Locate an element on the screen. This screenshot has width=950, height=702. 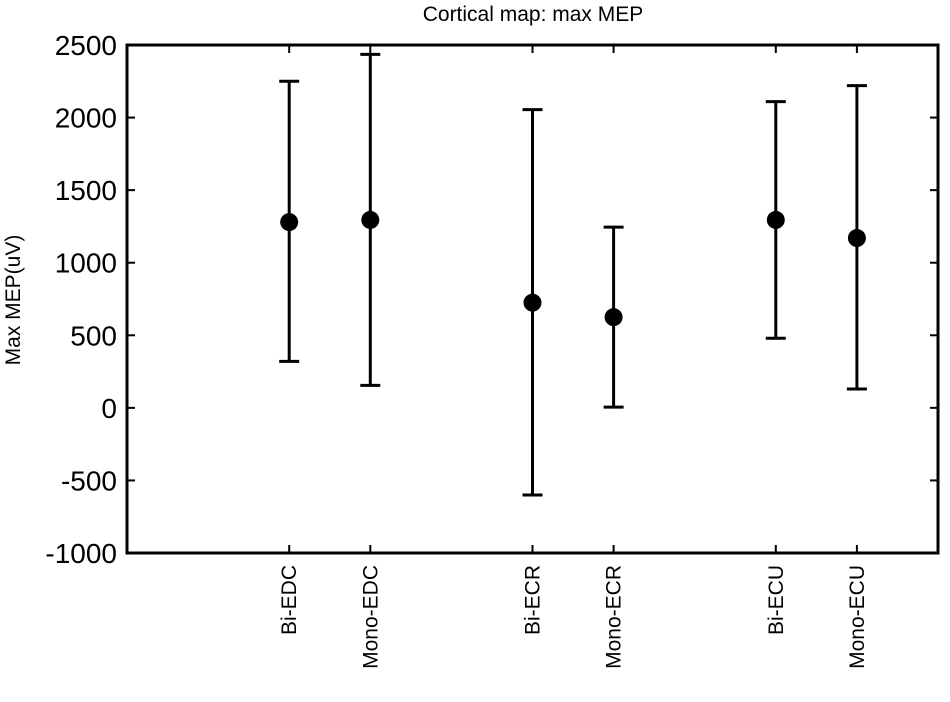
y-tick-label: 1000 is located at coordinates (86, 263).